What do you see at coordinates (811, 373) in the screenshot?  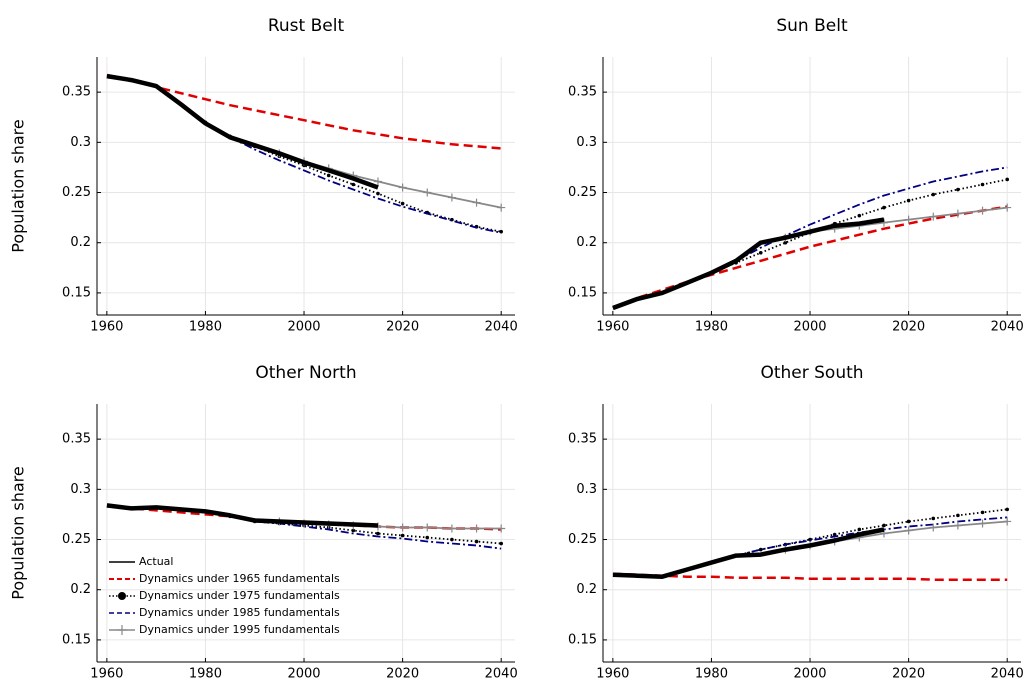 I see `subplot-title: Other South` at bounding box center [811, 373].